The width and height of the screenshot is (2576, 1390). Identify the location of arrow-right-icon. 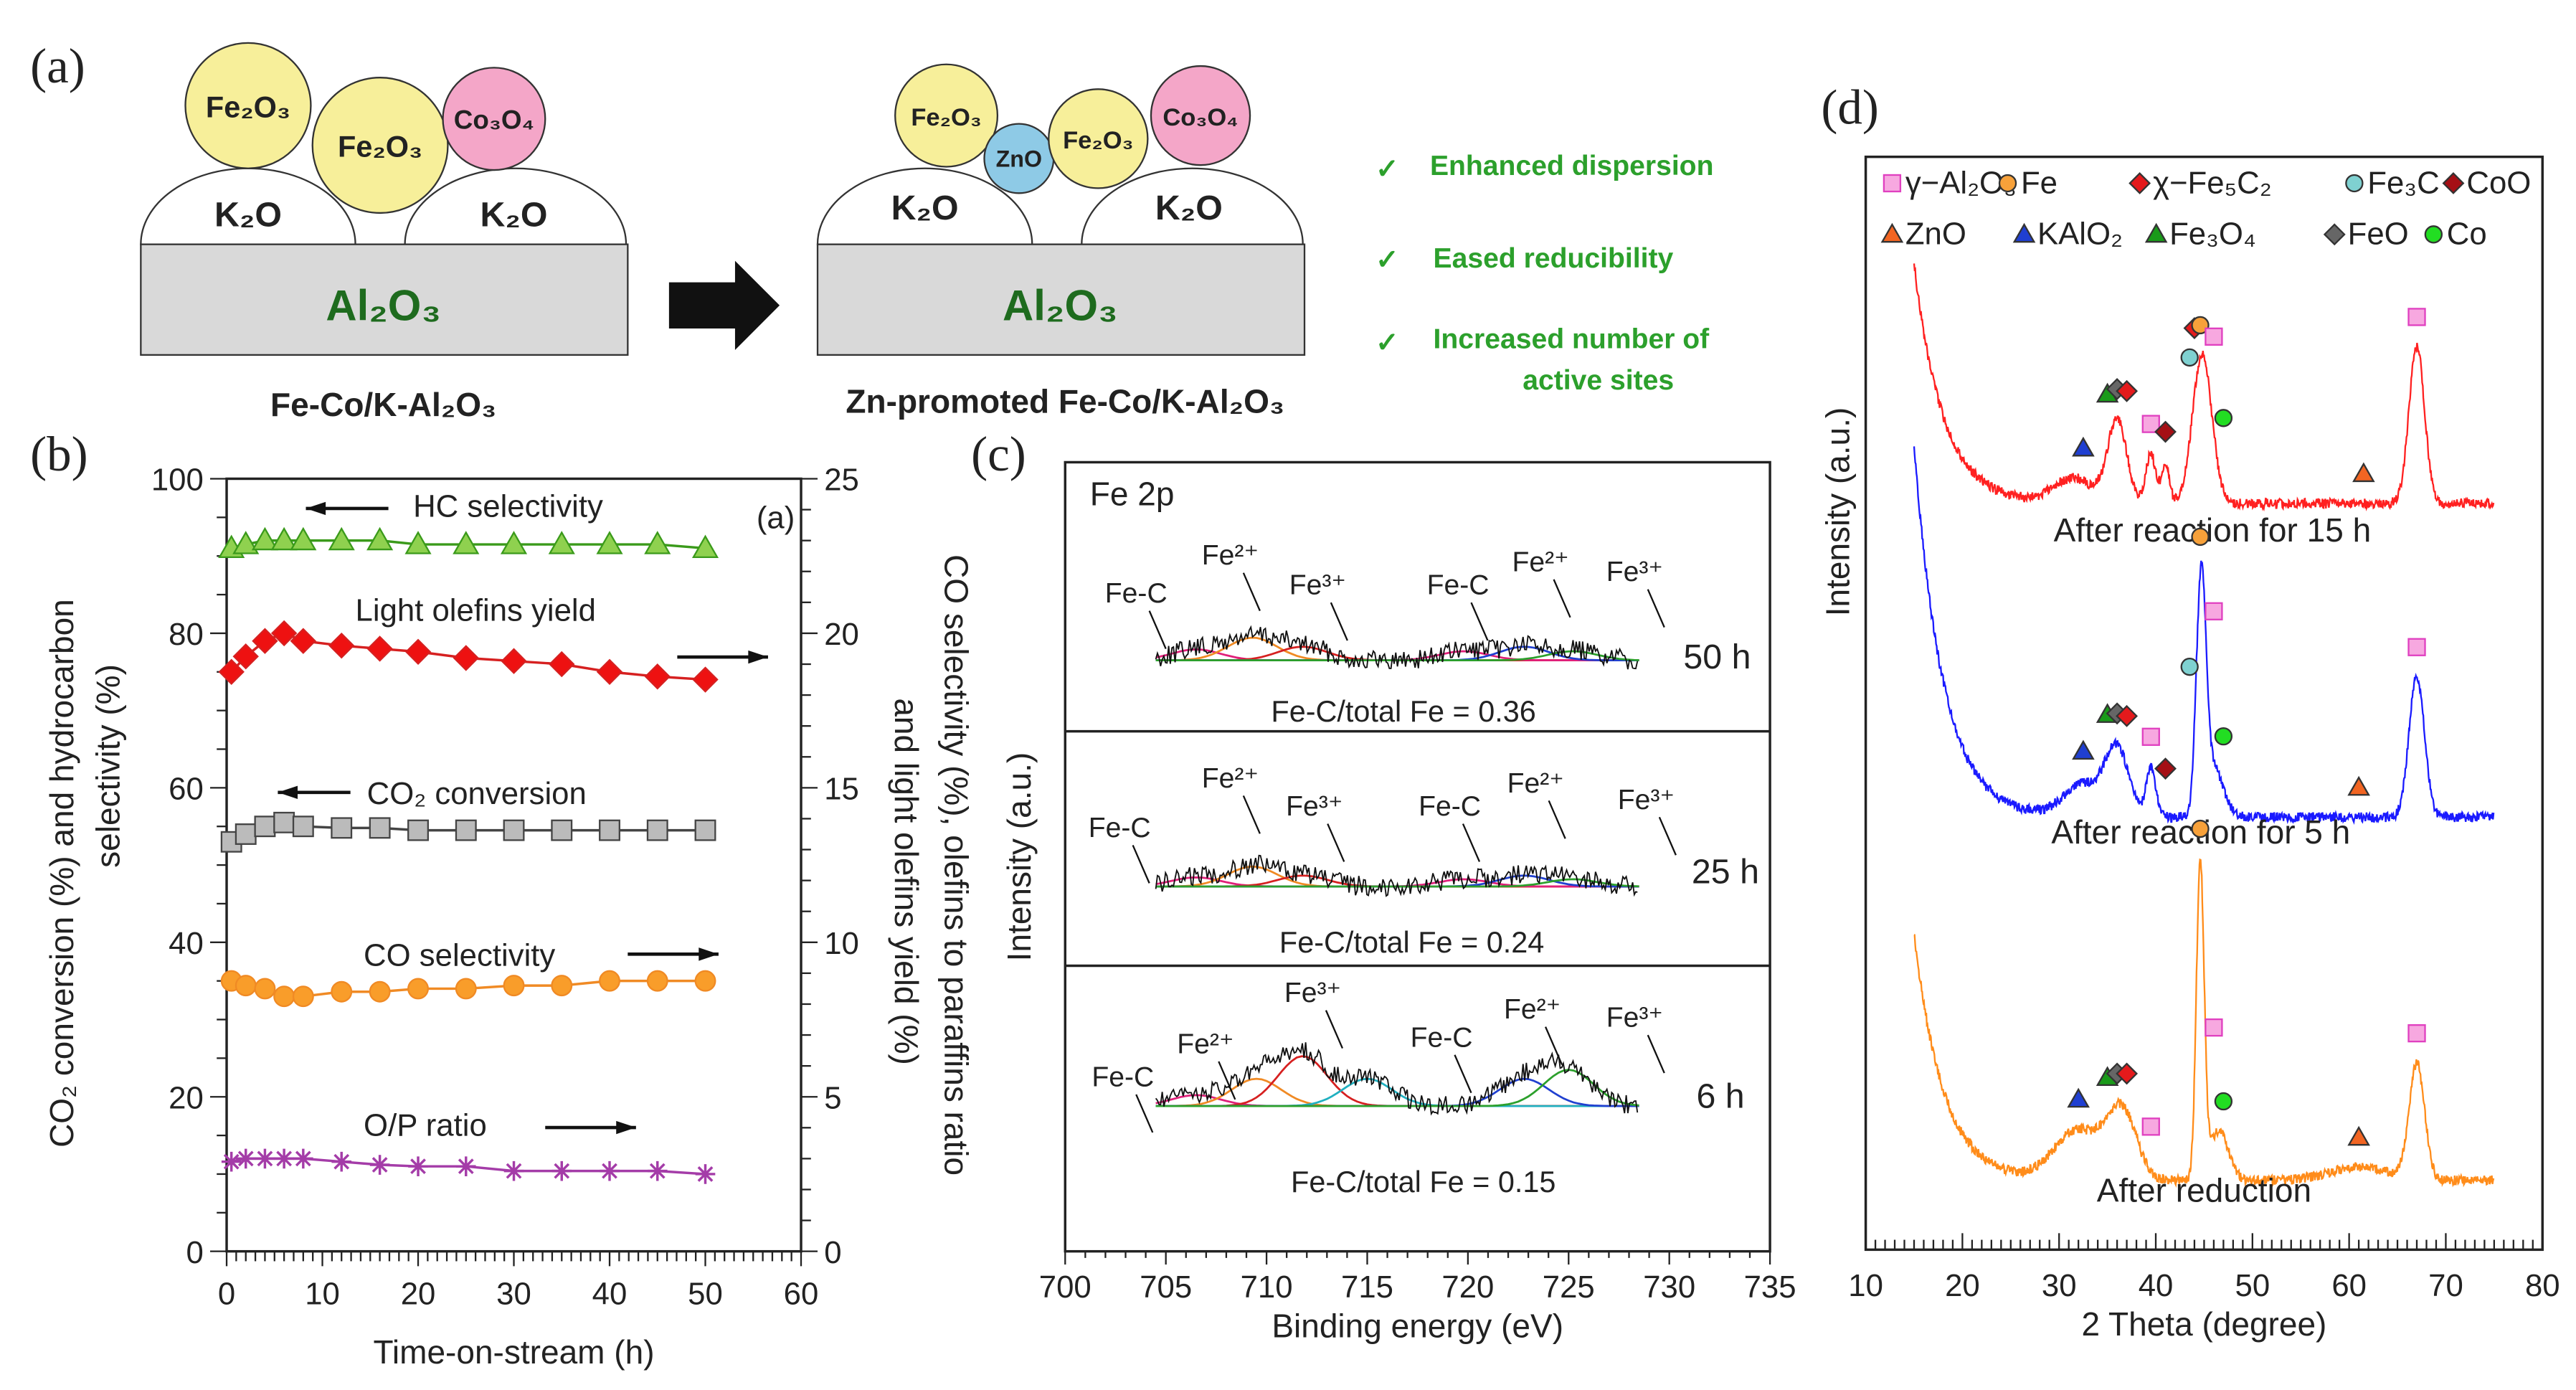
(724, 305).